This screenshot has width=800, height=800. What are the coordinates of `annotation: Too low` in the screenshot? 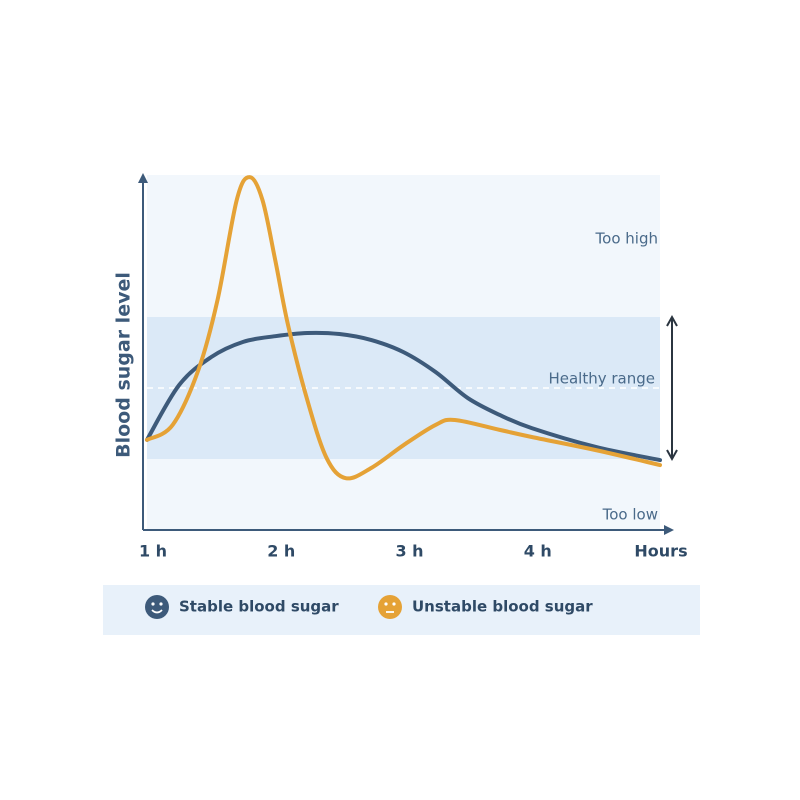 It's located at (630, 515).